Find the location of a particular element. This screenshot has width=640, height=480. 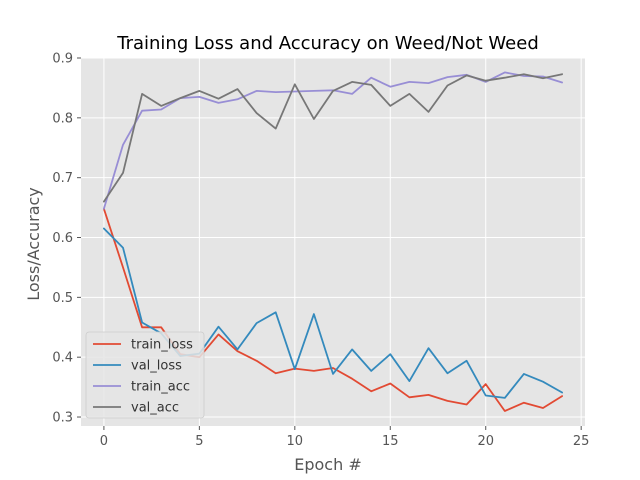

y-tick-label: 0.3 is located at coordinates (62, 418).